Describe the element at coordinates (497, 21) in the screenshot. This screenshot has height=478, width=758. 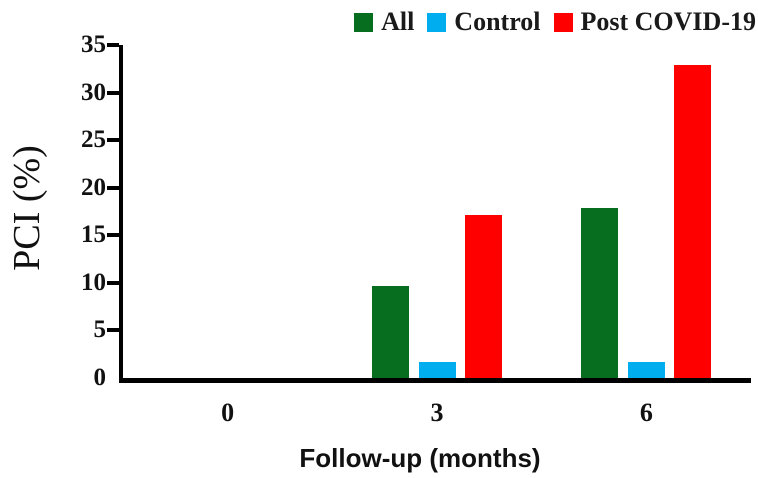
I see `legend-label-control: Control` at that location.